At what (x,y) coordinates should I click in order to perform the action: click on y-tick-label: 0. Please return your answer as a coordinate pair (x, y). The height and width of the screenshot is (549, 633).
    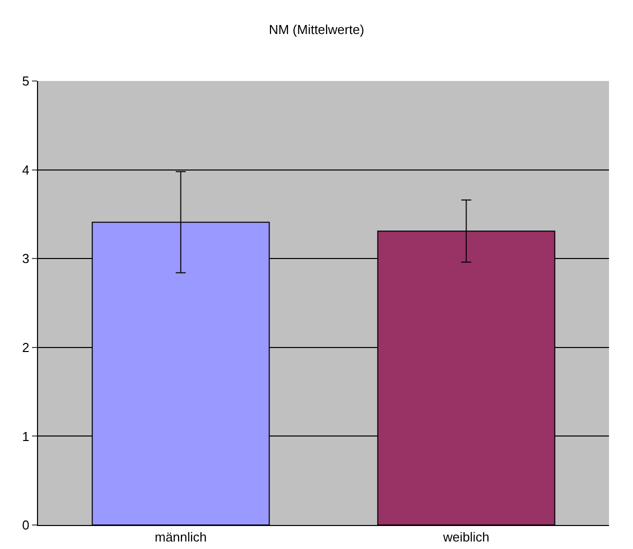
    Looking at the image, I should click on (26, 525).